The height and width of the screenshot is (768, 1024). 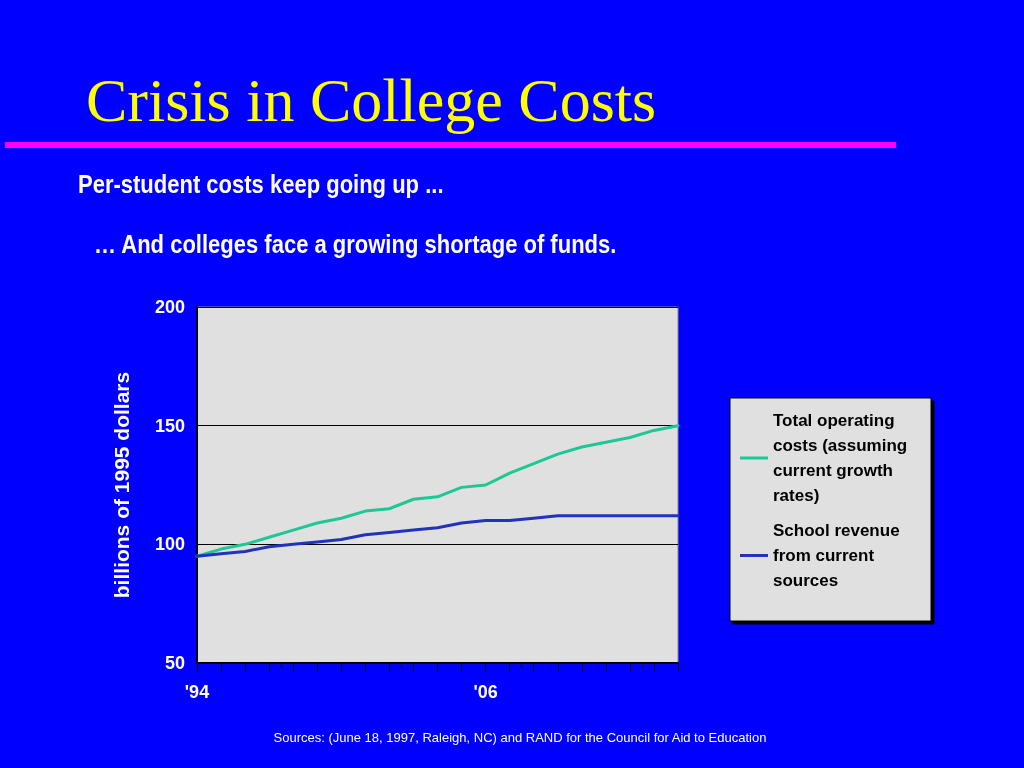 What do you see at coordinates (169, 425) in the screenshot?
I see `y-tick-label: 150` at bounding box center [169, 425].